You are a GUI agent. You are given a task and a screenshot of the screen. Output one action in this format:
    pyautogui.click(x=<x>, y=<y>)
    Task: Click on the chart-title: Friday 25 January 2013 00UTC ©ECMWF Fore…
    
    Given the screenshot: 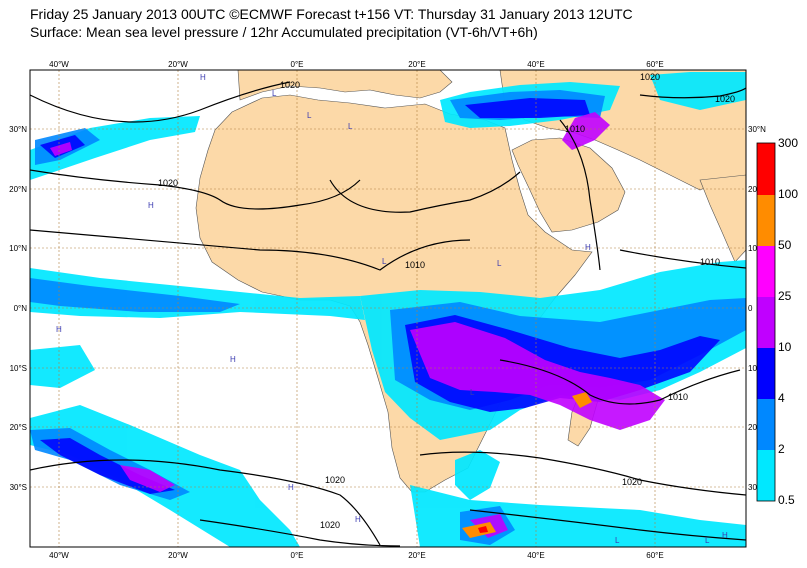 What is the action you would take?
    pyautogui.click(x=331, y=14)
    